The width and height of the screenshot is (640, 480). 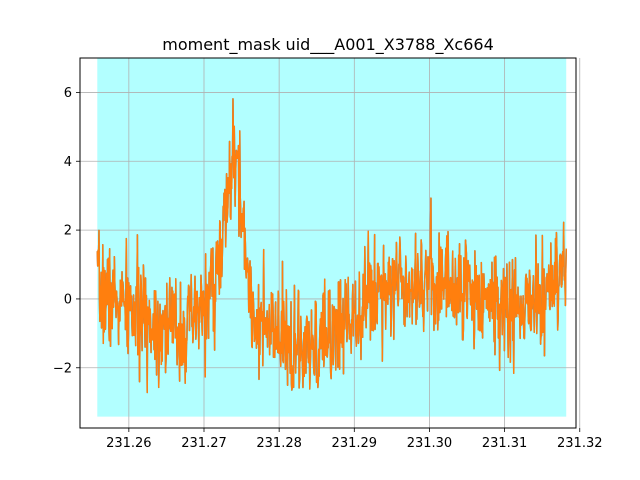 What do you see at coordinates (328, 45) in the screenshot?
I see `chart-title: moment_mask uid___A001_X3788_Xc664` at bounding box center [328, 45].